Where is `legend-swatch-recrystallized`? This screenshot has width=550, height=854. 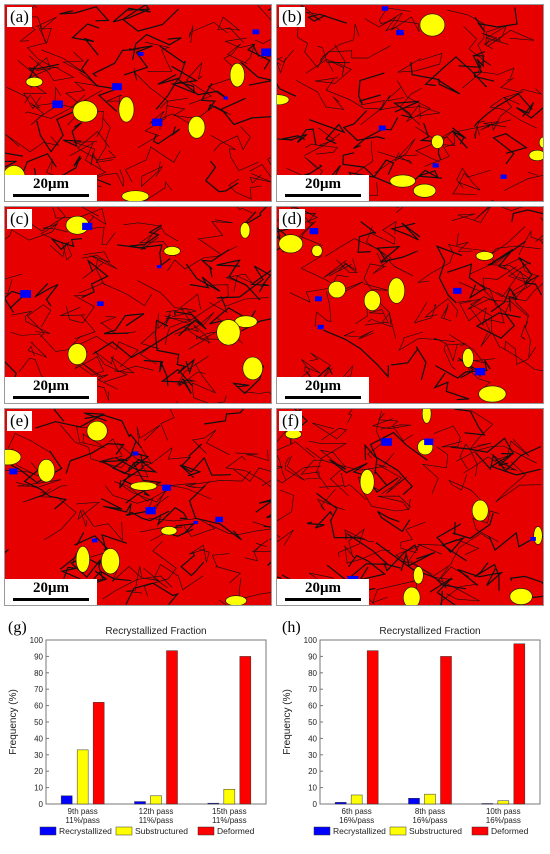 legend-swatch-recrystallized is located at coordinates (48, 831).